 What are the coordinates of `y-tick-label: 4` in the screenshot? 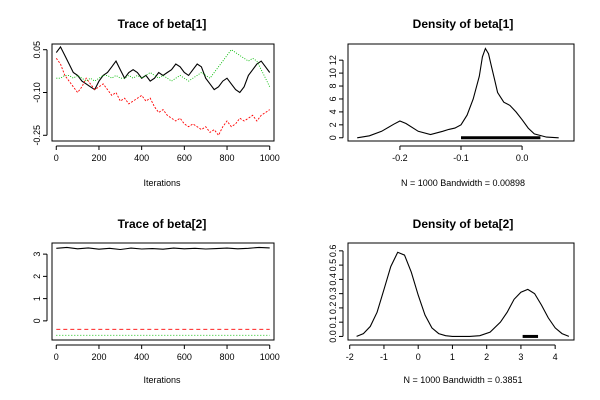 It's located at (333, 111).